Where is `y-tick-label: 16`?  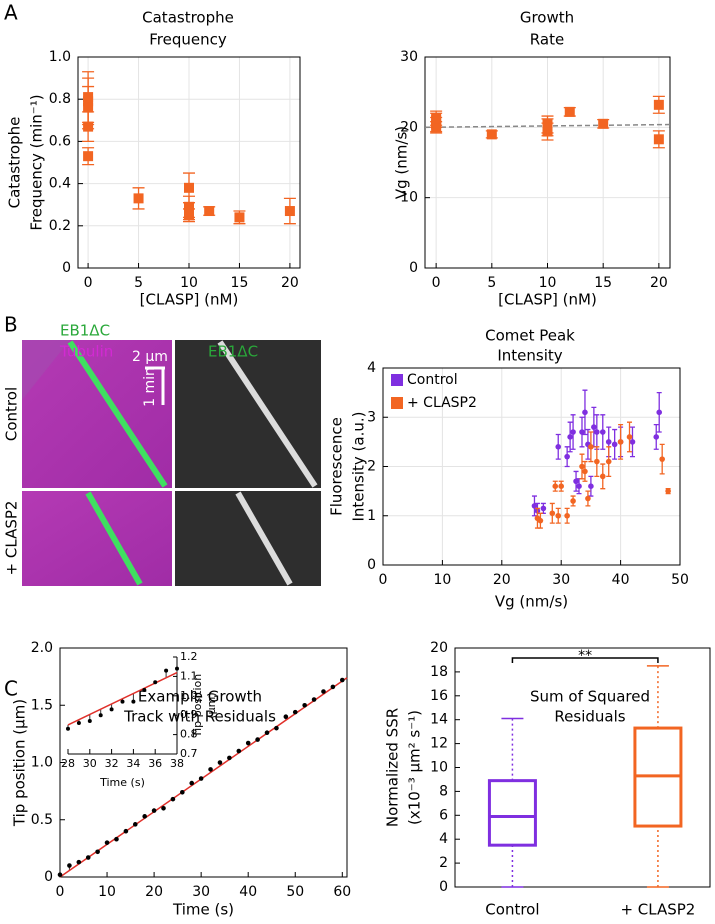 y-tick-label: 16 is located at coordinates (439, 696).